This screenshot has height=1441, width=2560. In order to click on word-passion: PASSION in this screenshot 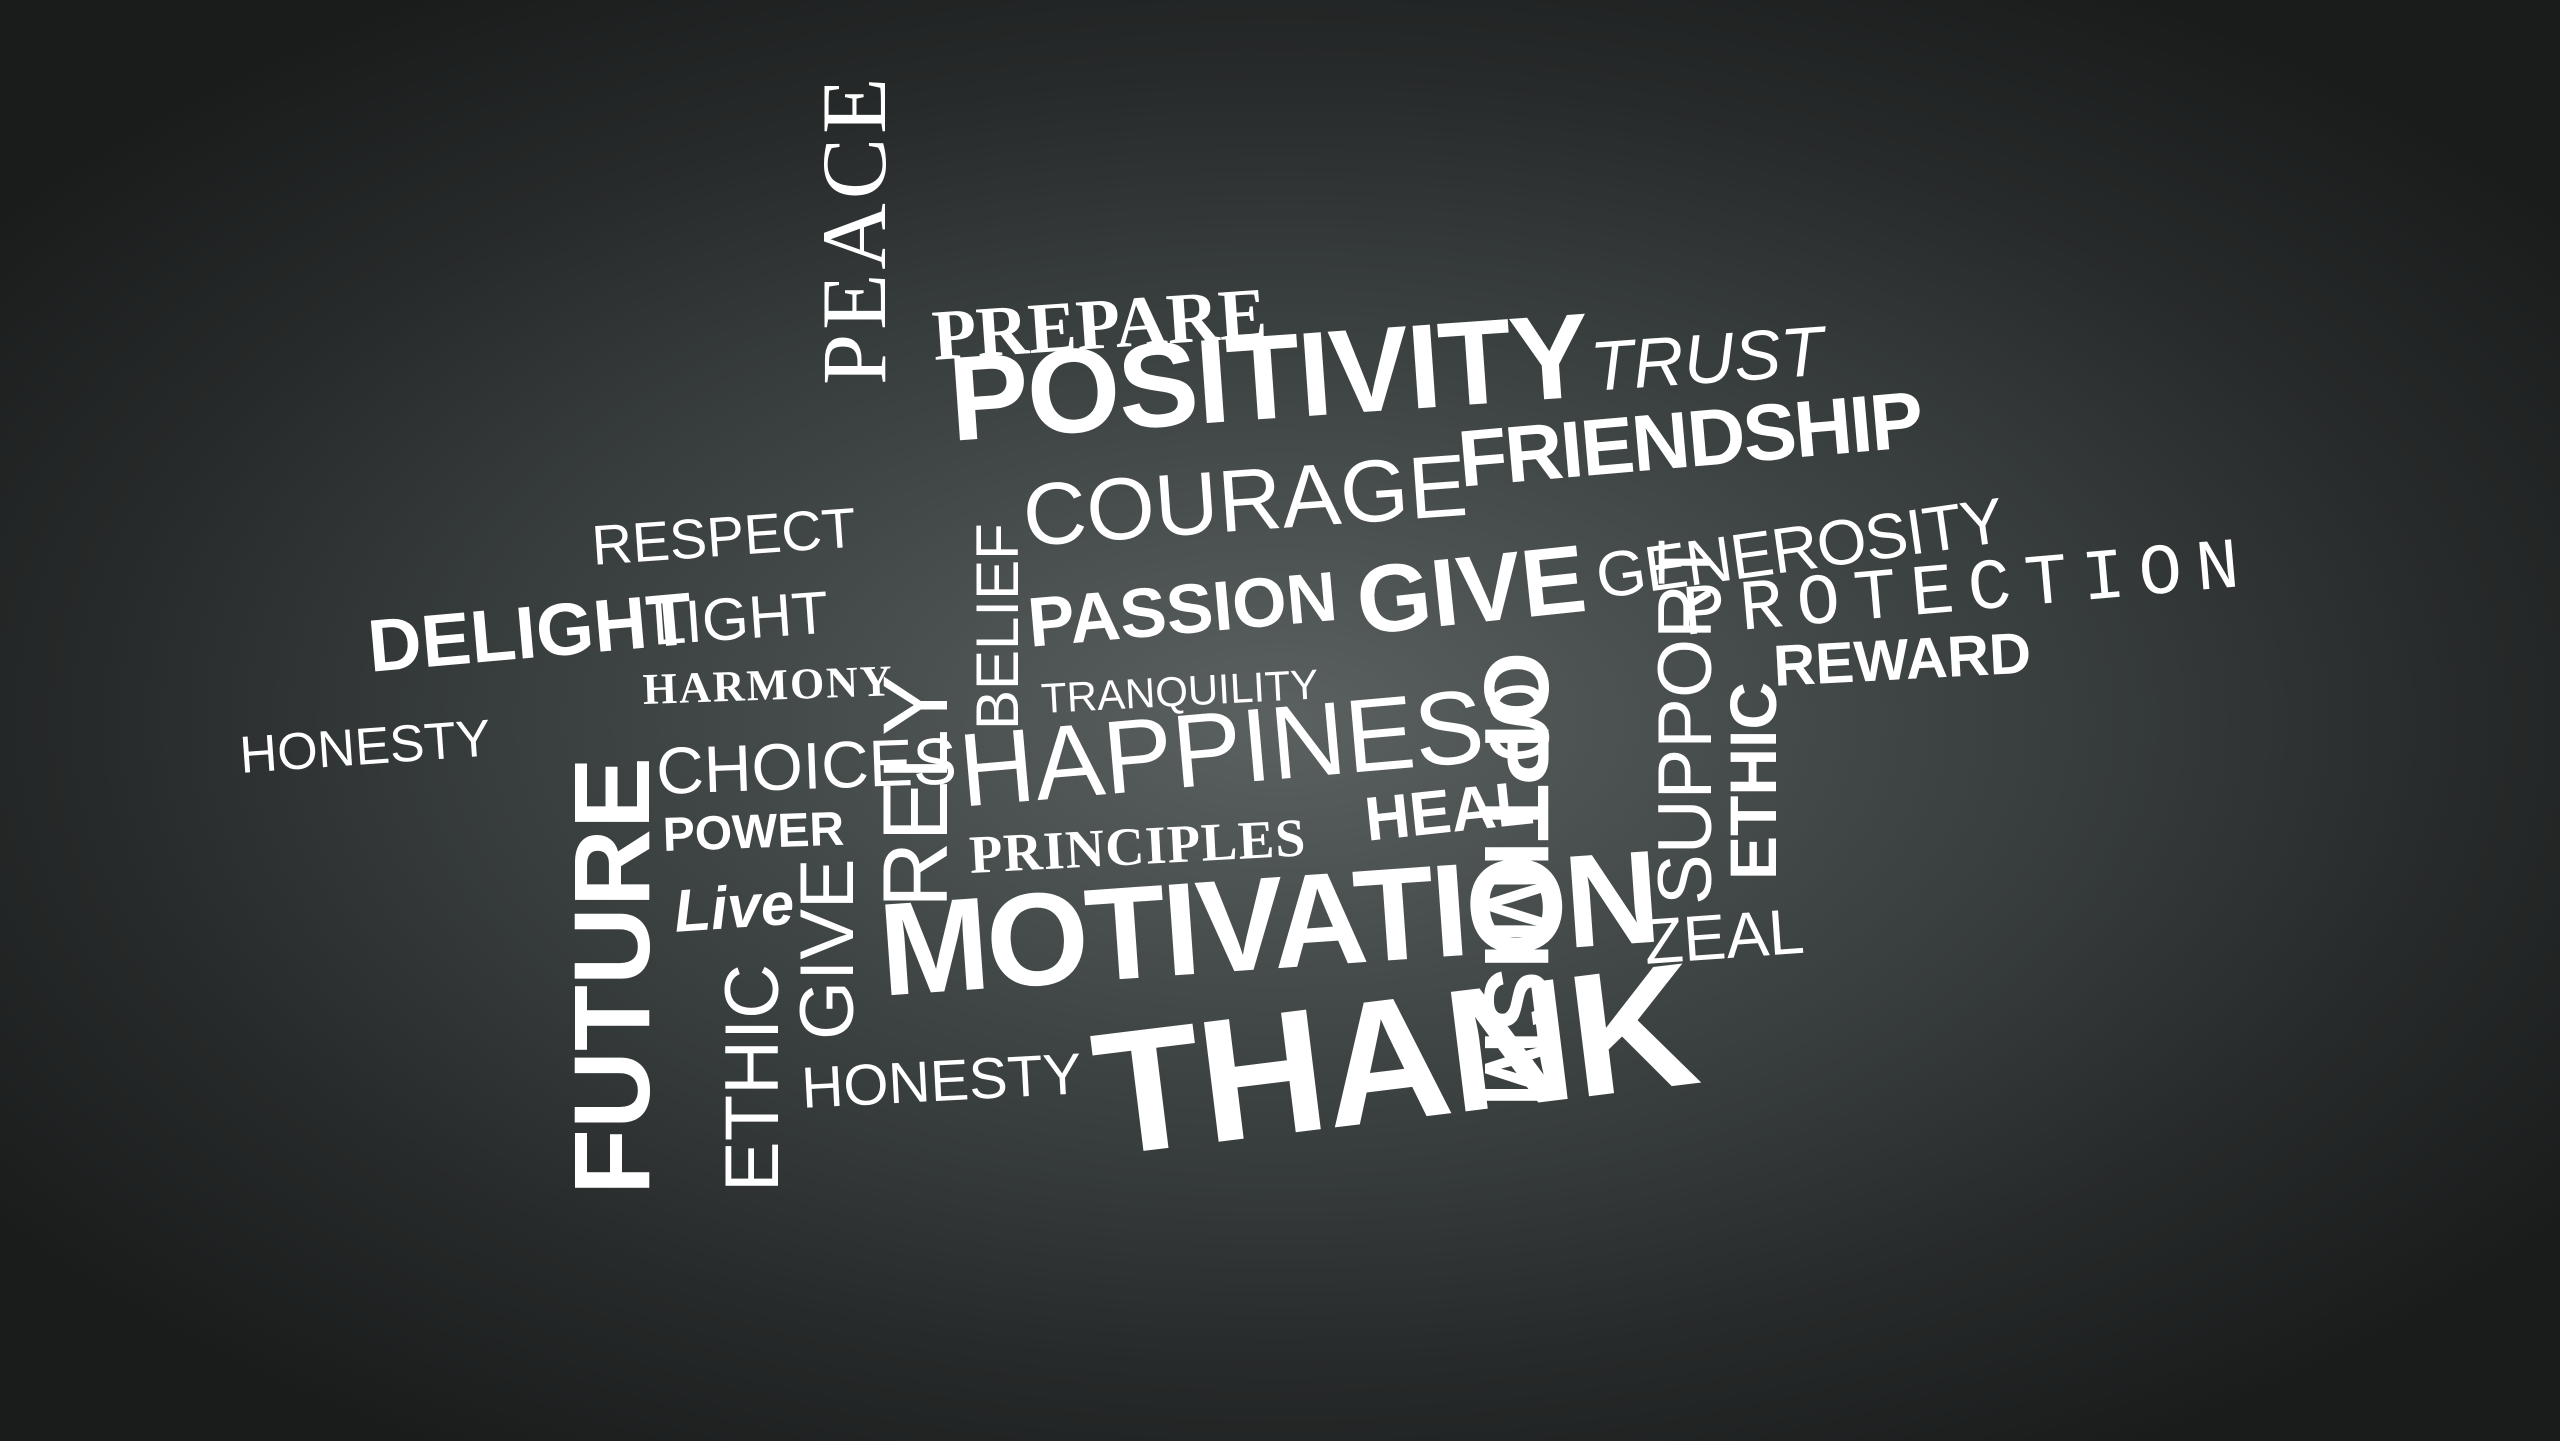, I will do `click(1182, 609)`.